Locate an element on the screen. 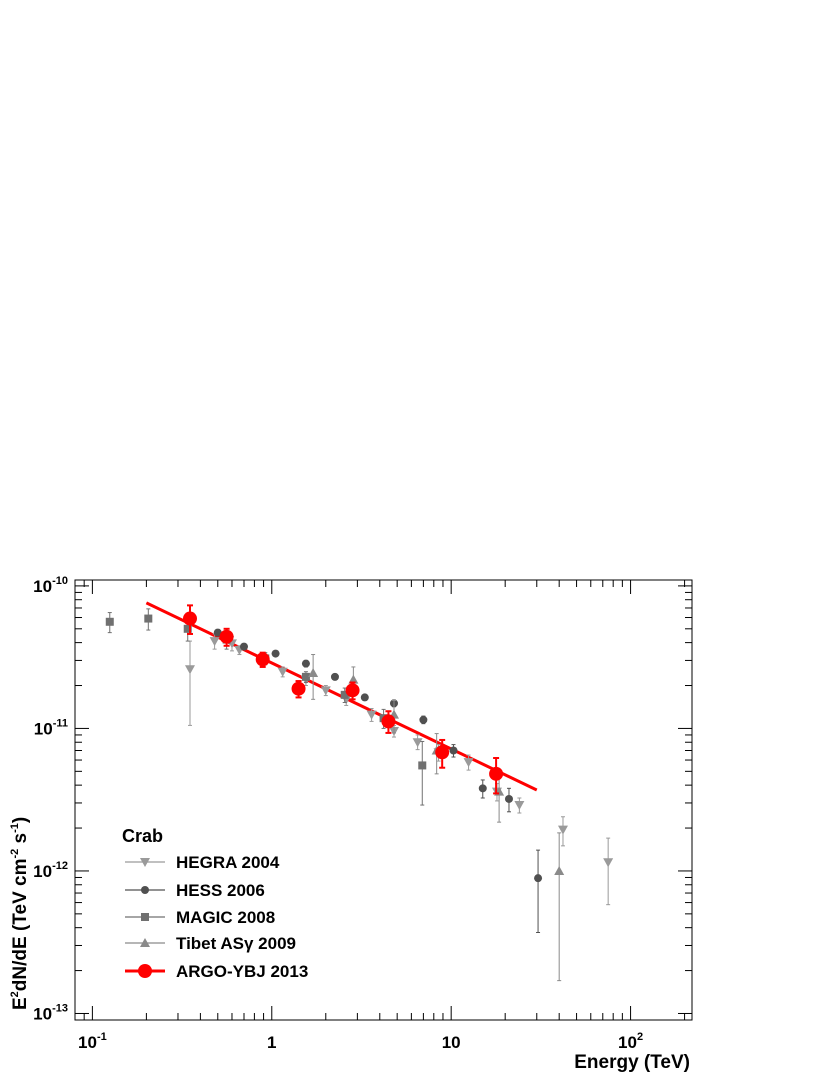 The width and height of the screenshot is (830, 1075). legend-entry-argo-ybj-2013: ARGO-YBJ 2013 is located at coordinates (216, 971).